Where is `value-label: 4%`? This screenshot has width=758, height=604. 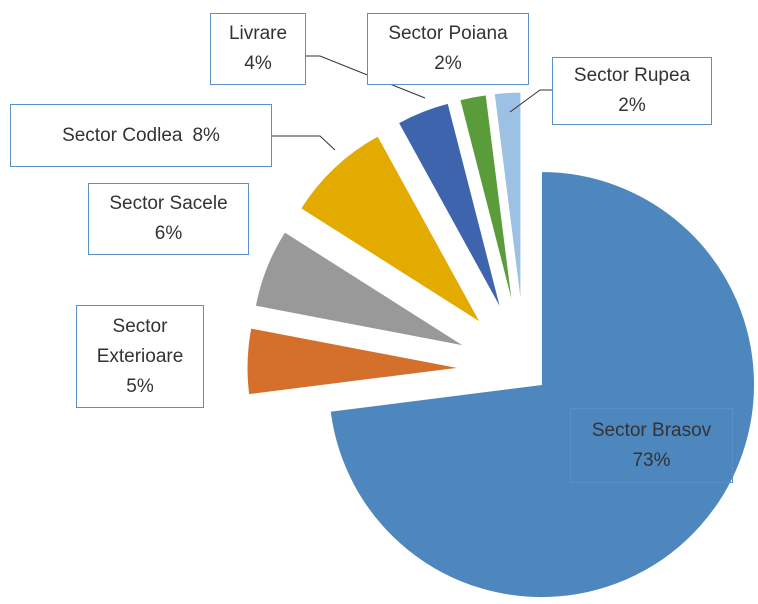 value-label: 4% is located at coordinates (258, 63).